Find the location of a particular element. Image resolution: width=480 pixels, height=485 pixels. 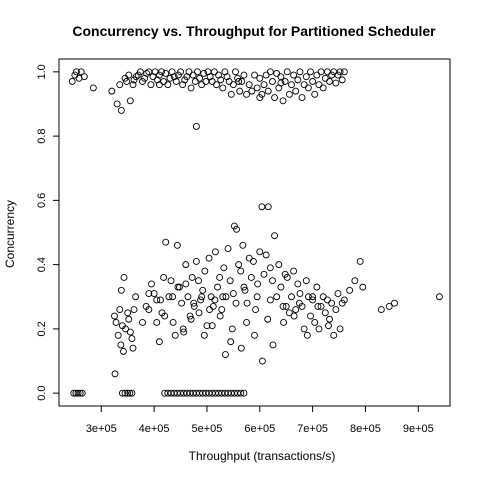

x-tick-label: 6e+05 is located at coordinates (259, 429).